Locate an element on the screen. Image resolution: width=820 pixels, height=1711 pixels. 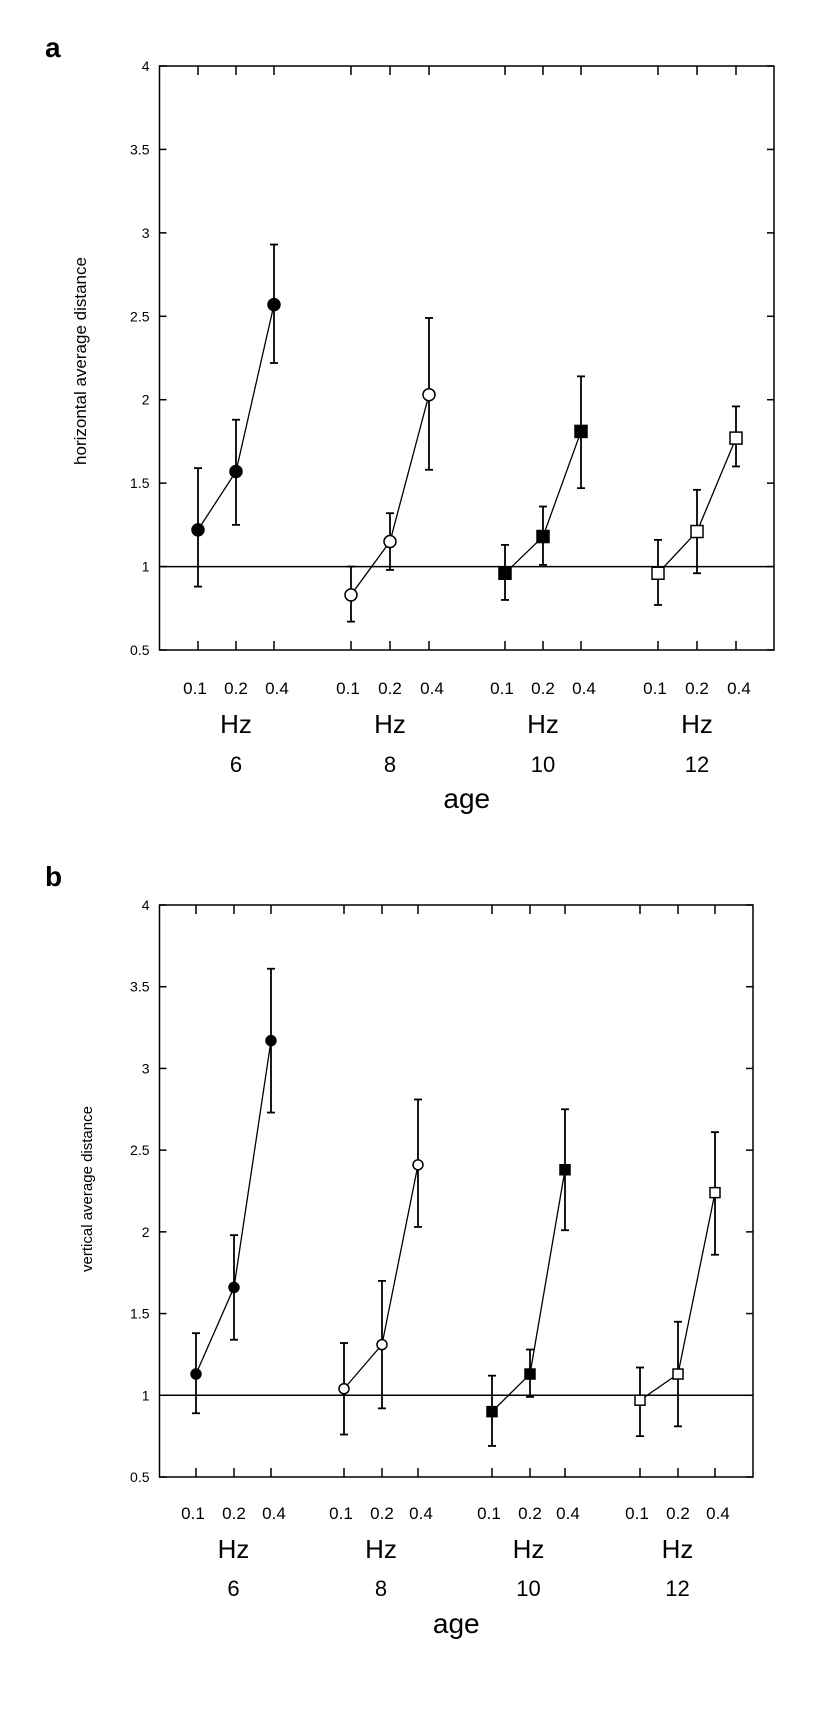
y-axis-label: horizontal average distance is located at coordinates (80, 361).